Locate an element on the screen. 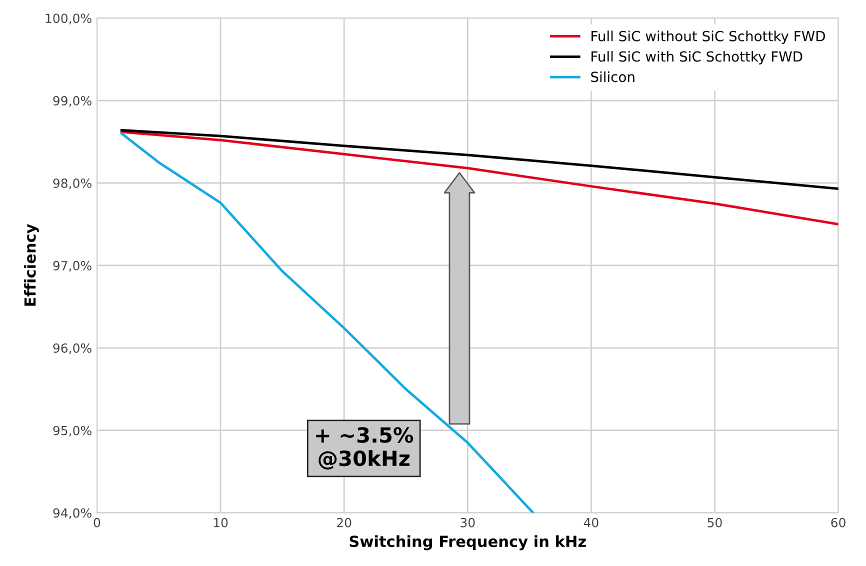 This screenshot has width=866, height=566. y-axis-title: Efficiency is located at coordinates (31, 265).